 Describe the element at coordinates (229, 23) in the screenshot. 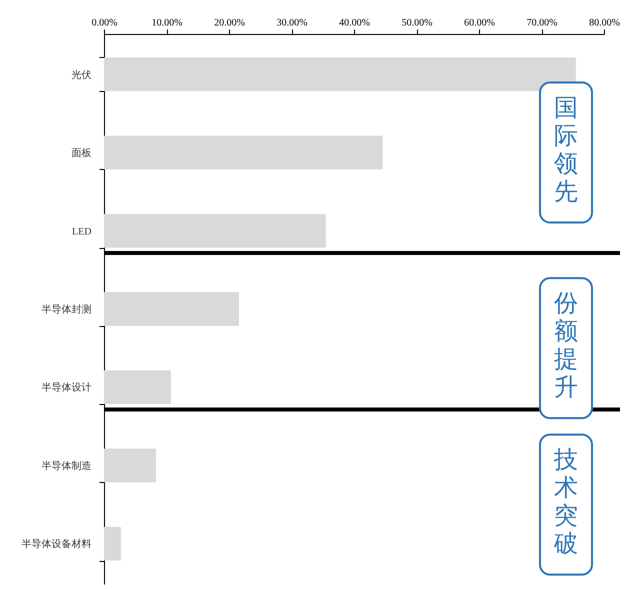

I see `x-tick-label: 20.00%` at that location.